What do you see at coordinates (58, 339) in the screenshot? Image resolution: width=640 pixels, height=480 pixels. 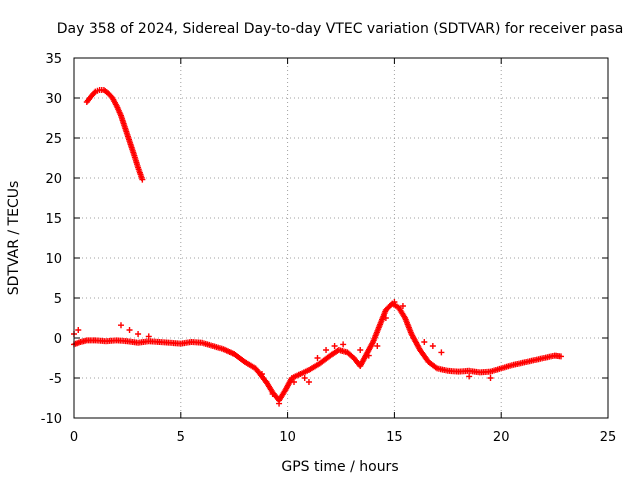 I see `y-tick-label: 0` at bounding box center [58, 339].